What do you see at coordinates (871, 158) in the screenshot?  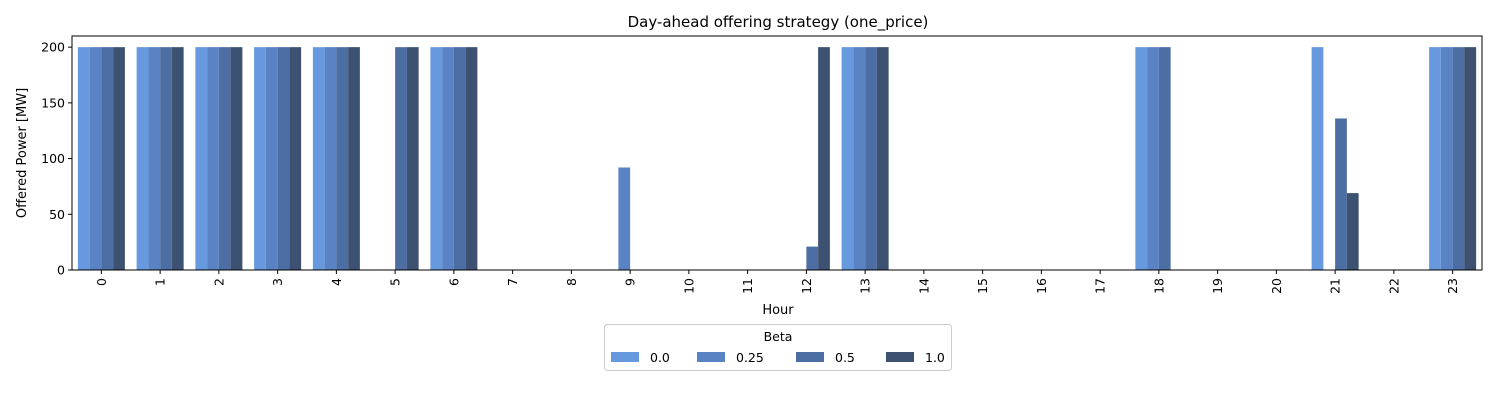 I see `bar-beta-0.5-hour-13` at bounding box center [871, 158].